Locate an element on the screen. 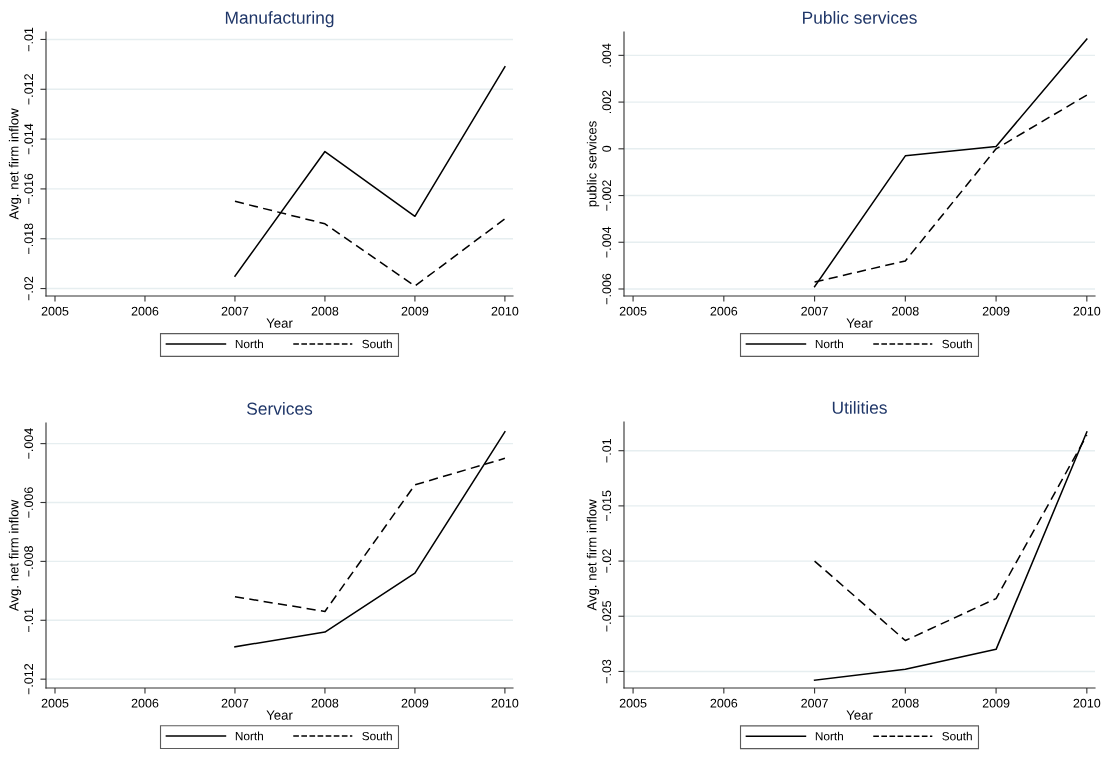 This screenshot has width=1105, height=758. y-tick-label: −.015 is located at coordinates (607, 506).